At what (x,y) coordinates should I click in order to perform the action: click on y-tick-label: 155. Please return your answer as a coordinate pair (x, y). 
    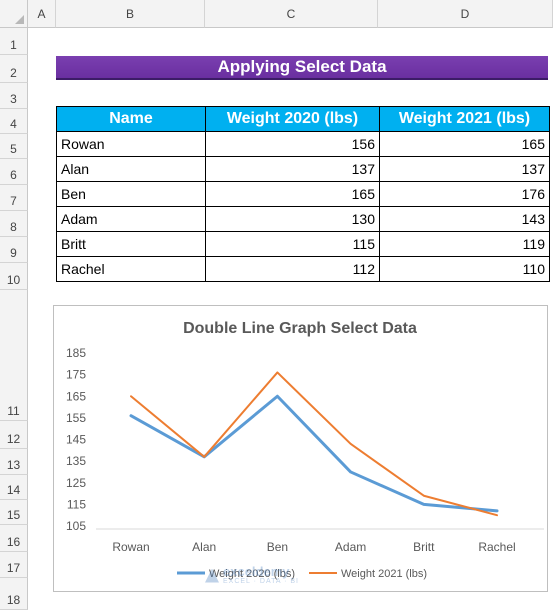
    Looking at the image, I should click on (76, 418).